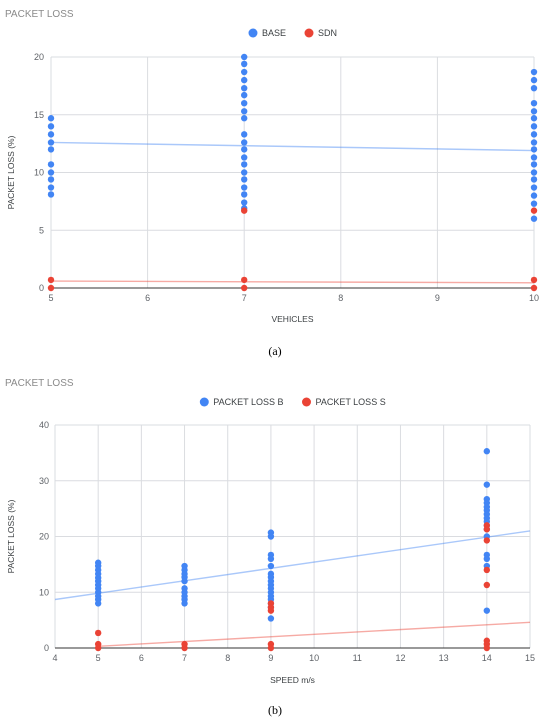 The width and height of the screenshot is (550, 724). What do you see at coordinates (244, 298) in the screenshot?
I see `x-tick-label: 7` at bounding box center [244, 298].